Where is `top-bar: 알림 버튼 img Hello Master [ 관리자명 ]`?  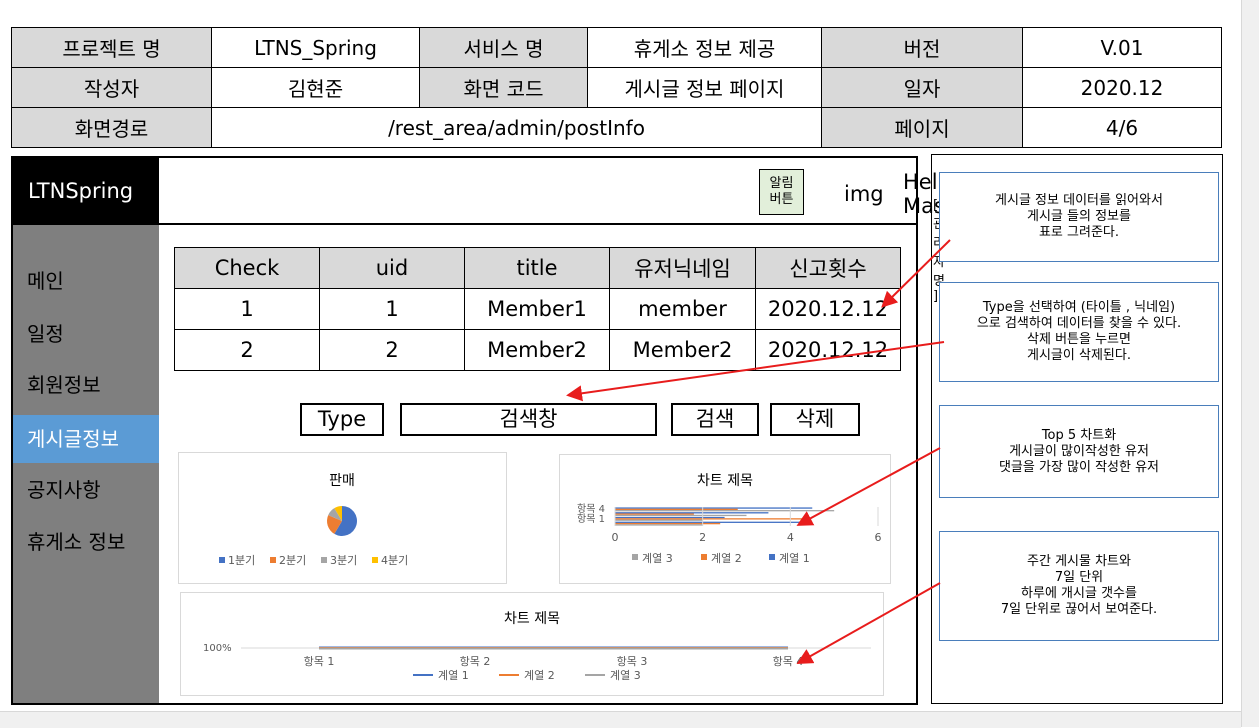 top-bar: 알림 버튼 img Hello Master [ 관리자명 ] is located at coordinates (567, 231).